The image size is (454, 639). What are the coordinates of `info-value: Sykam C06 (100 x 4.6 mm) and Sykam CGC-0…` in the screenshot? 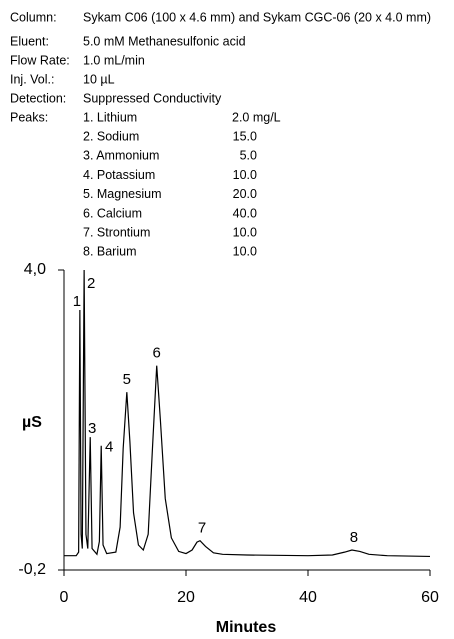 It's located at (257, 17).